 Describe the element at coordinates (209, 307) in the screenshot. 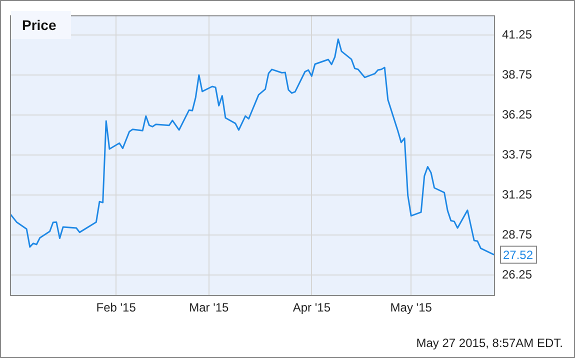

I see `x-tick-label: Mar '15` at that location.